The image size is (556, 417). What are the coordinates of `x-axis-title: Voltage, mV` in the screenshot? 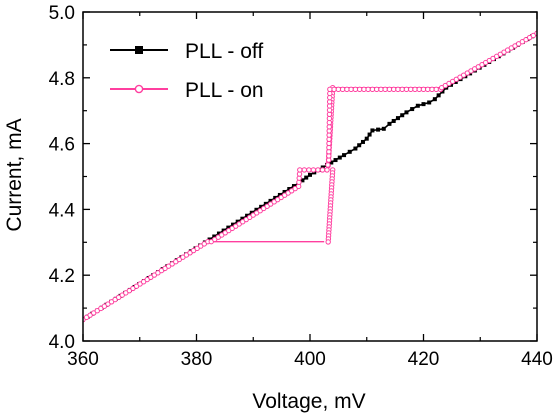 It's located at (308, 401).